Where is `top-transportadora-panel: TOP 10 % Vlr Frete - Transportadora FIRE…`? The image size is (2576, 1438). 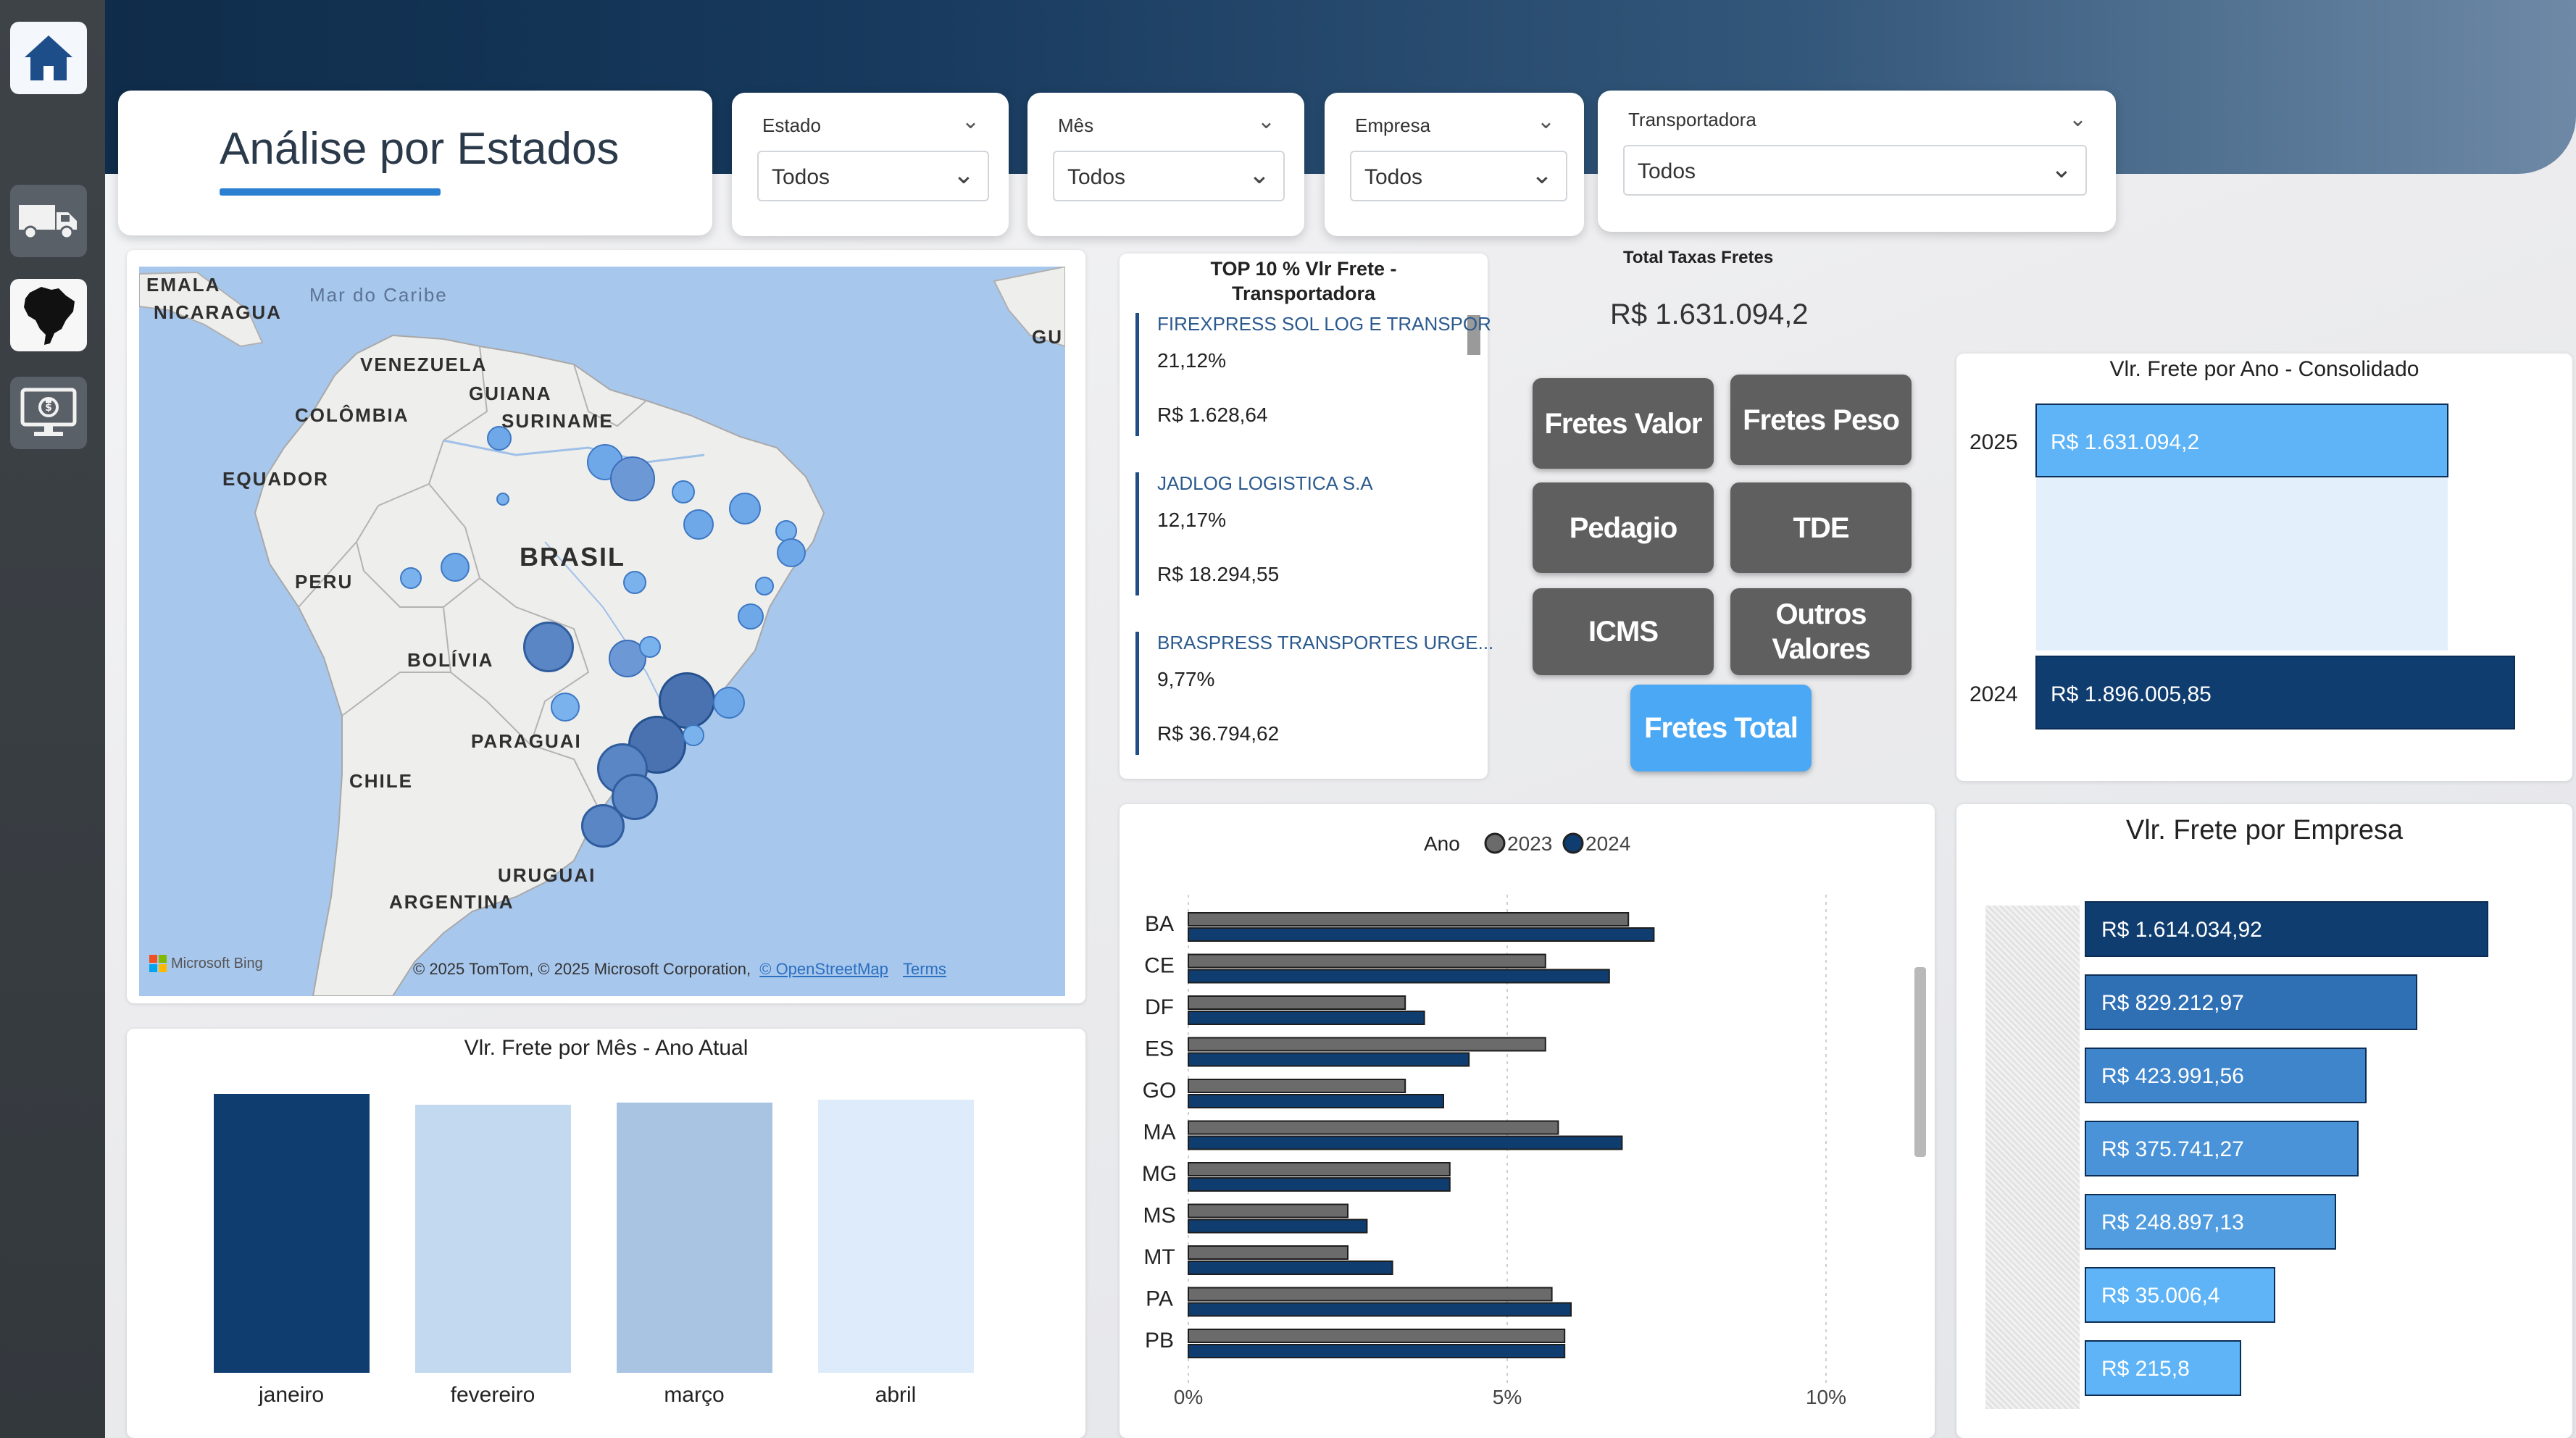 top-transportadora-panel: TOP 10 % Vlr Frete - Transportadora FIRE… is located at coordinates (1306, 516).